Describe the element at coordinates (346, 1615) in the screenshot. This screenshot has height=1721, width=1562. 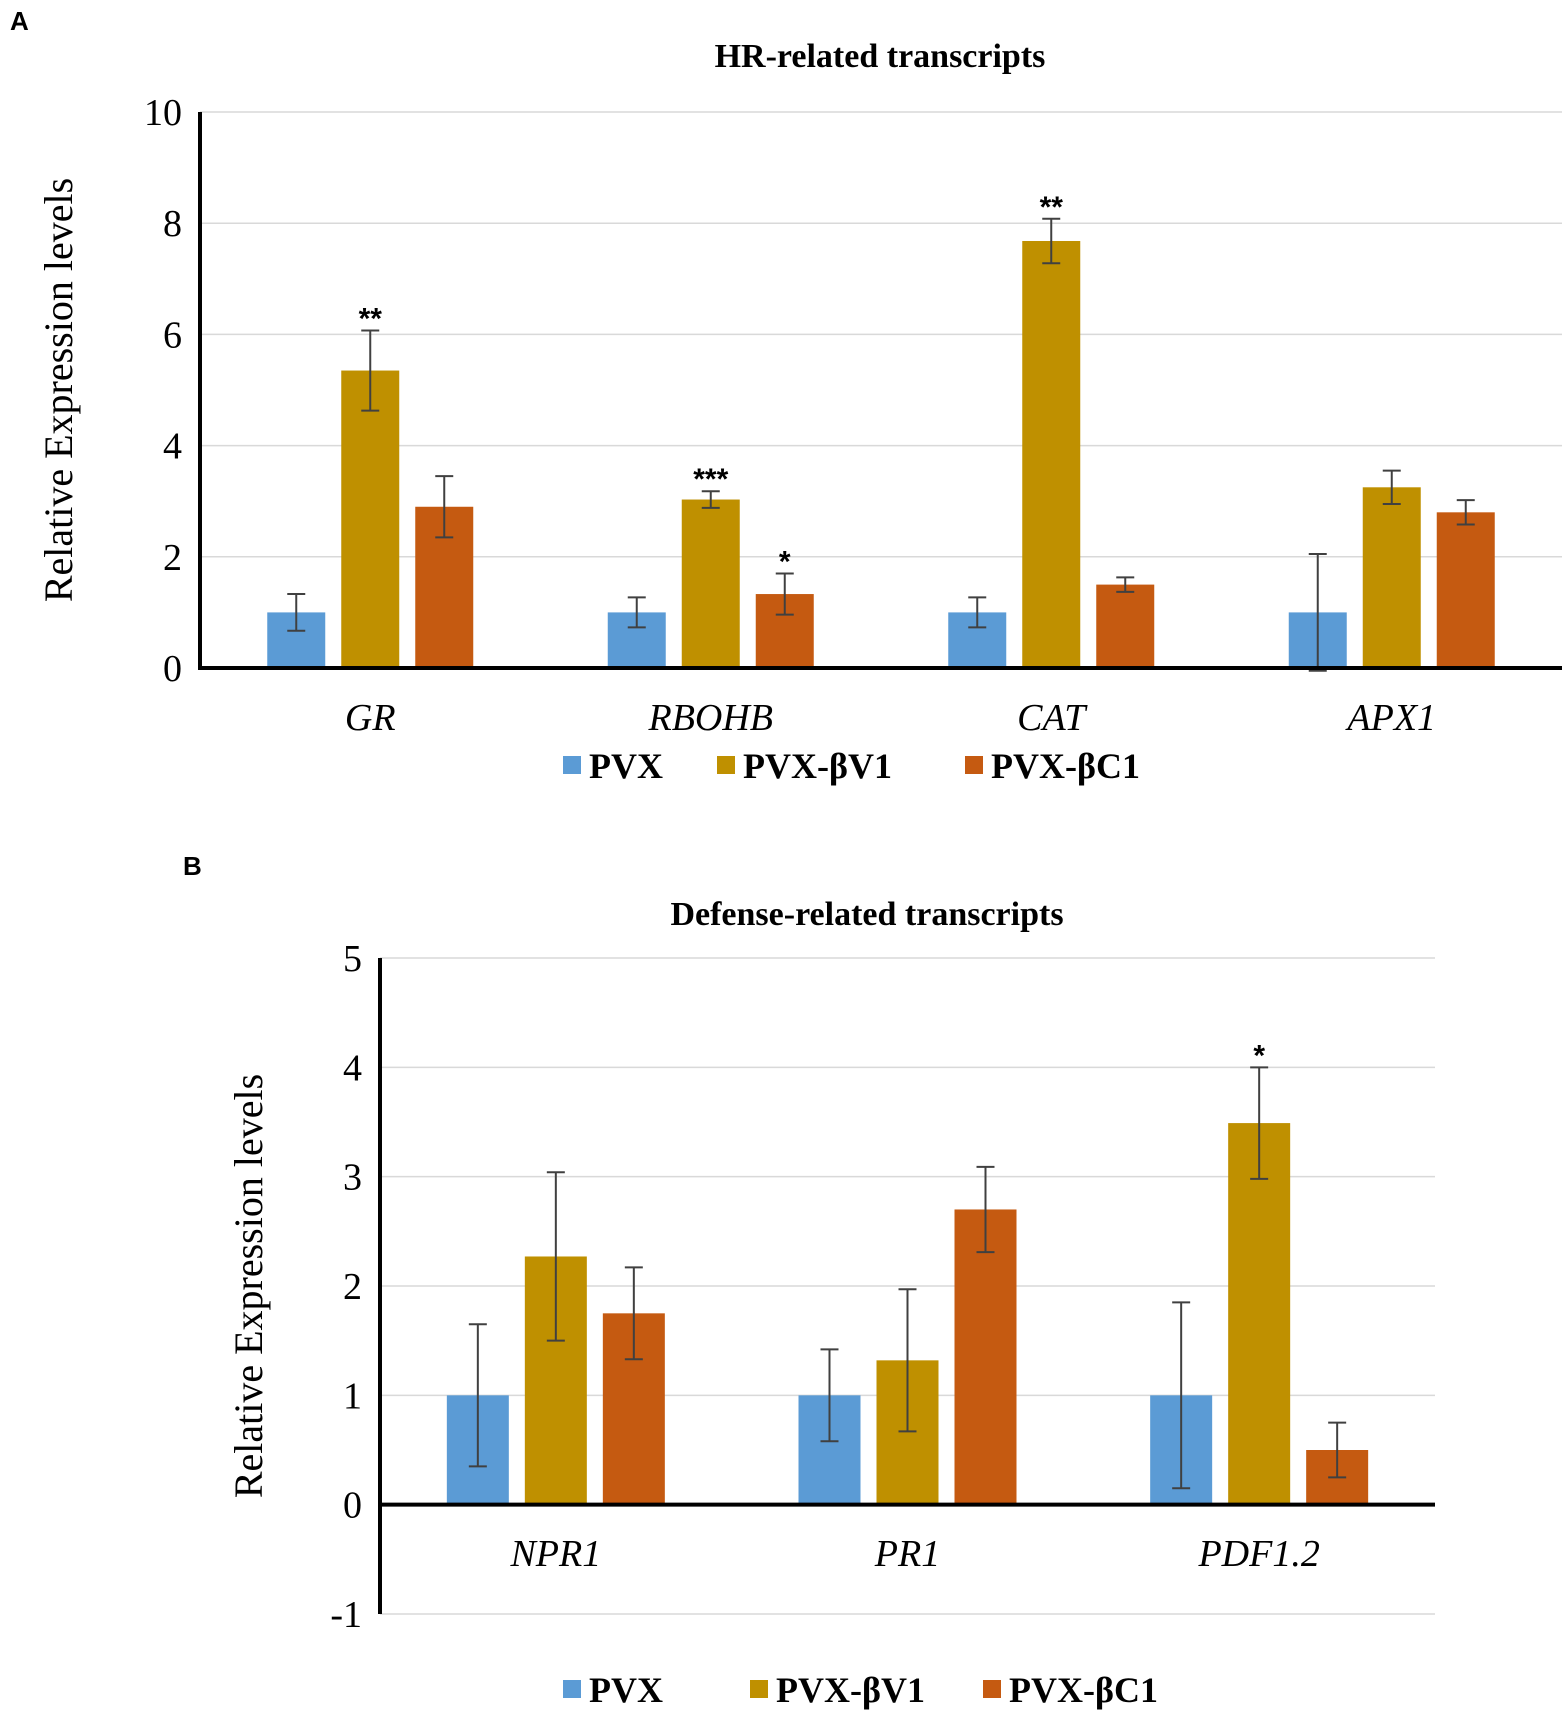
I see `y-tick-label: -1` at that location.